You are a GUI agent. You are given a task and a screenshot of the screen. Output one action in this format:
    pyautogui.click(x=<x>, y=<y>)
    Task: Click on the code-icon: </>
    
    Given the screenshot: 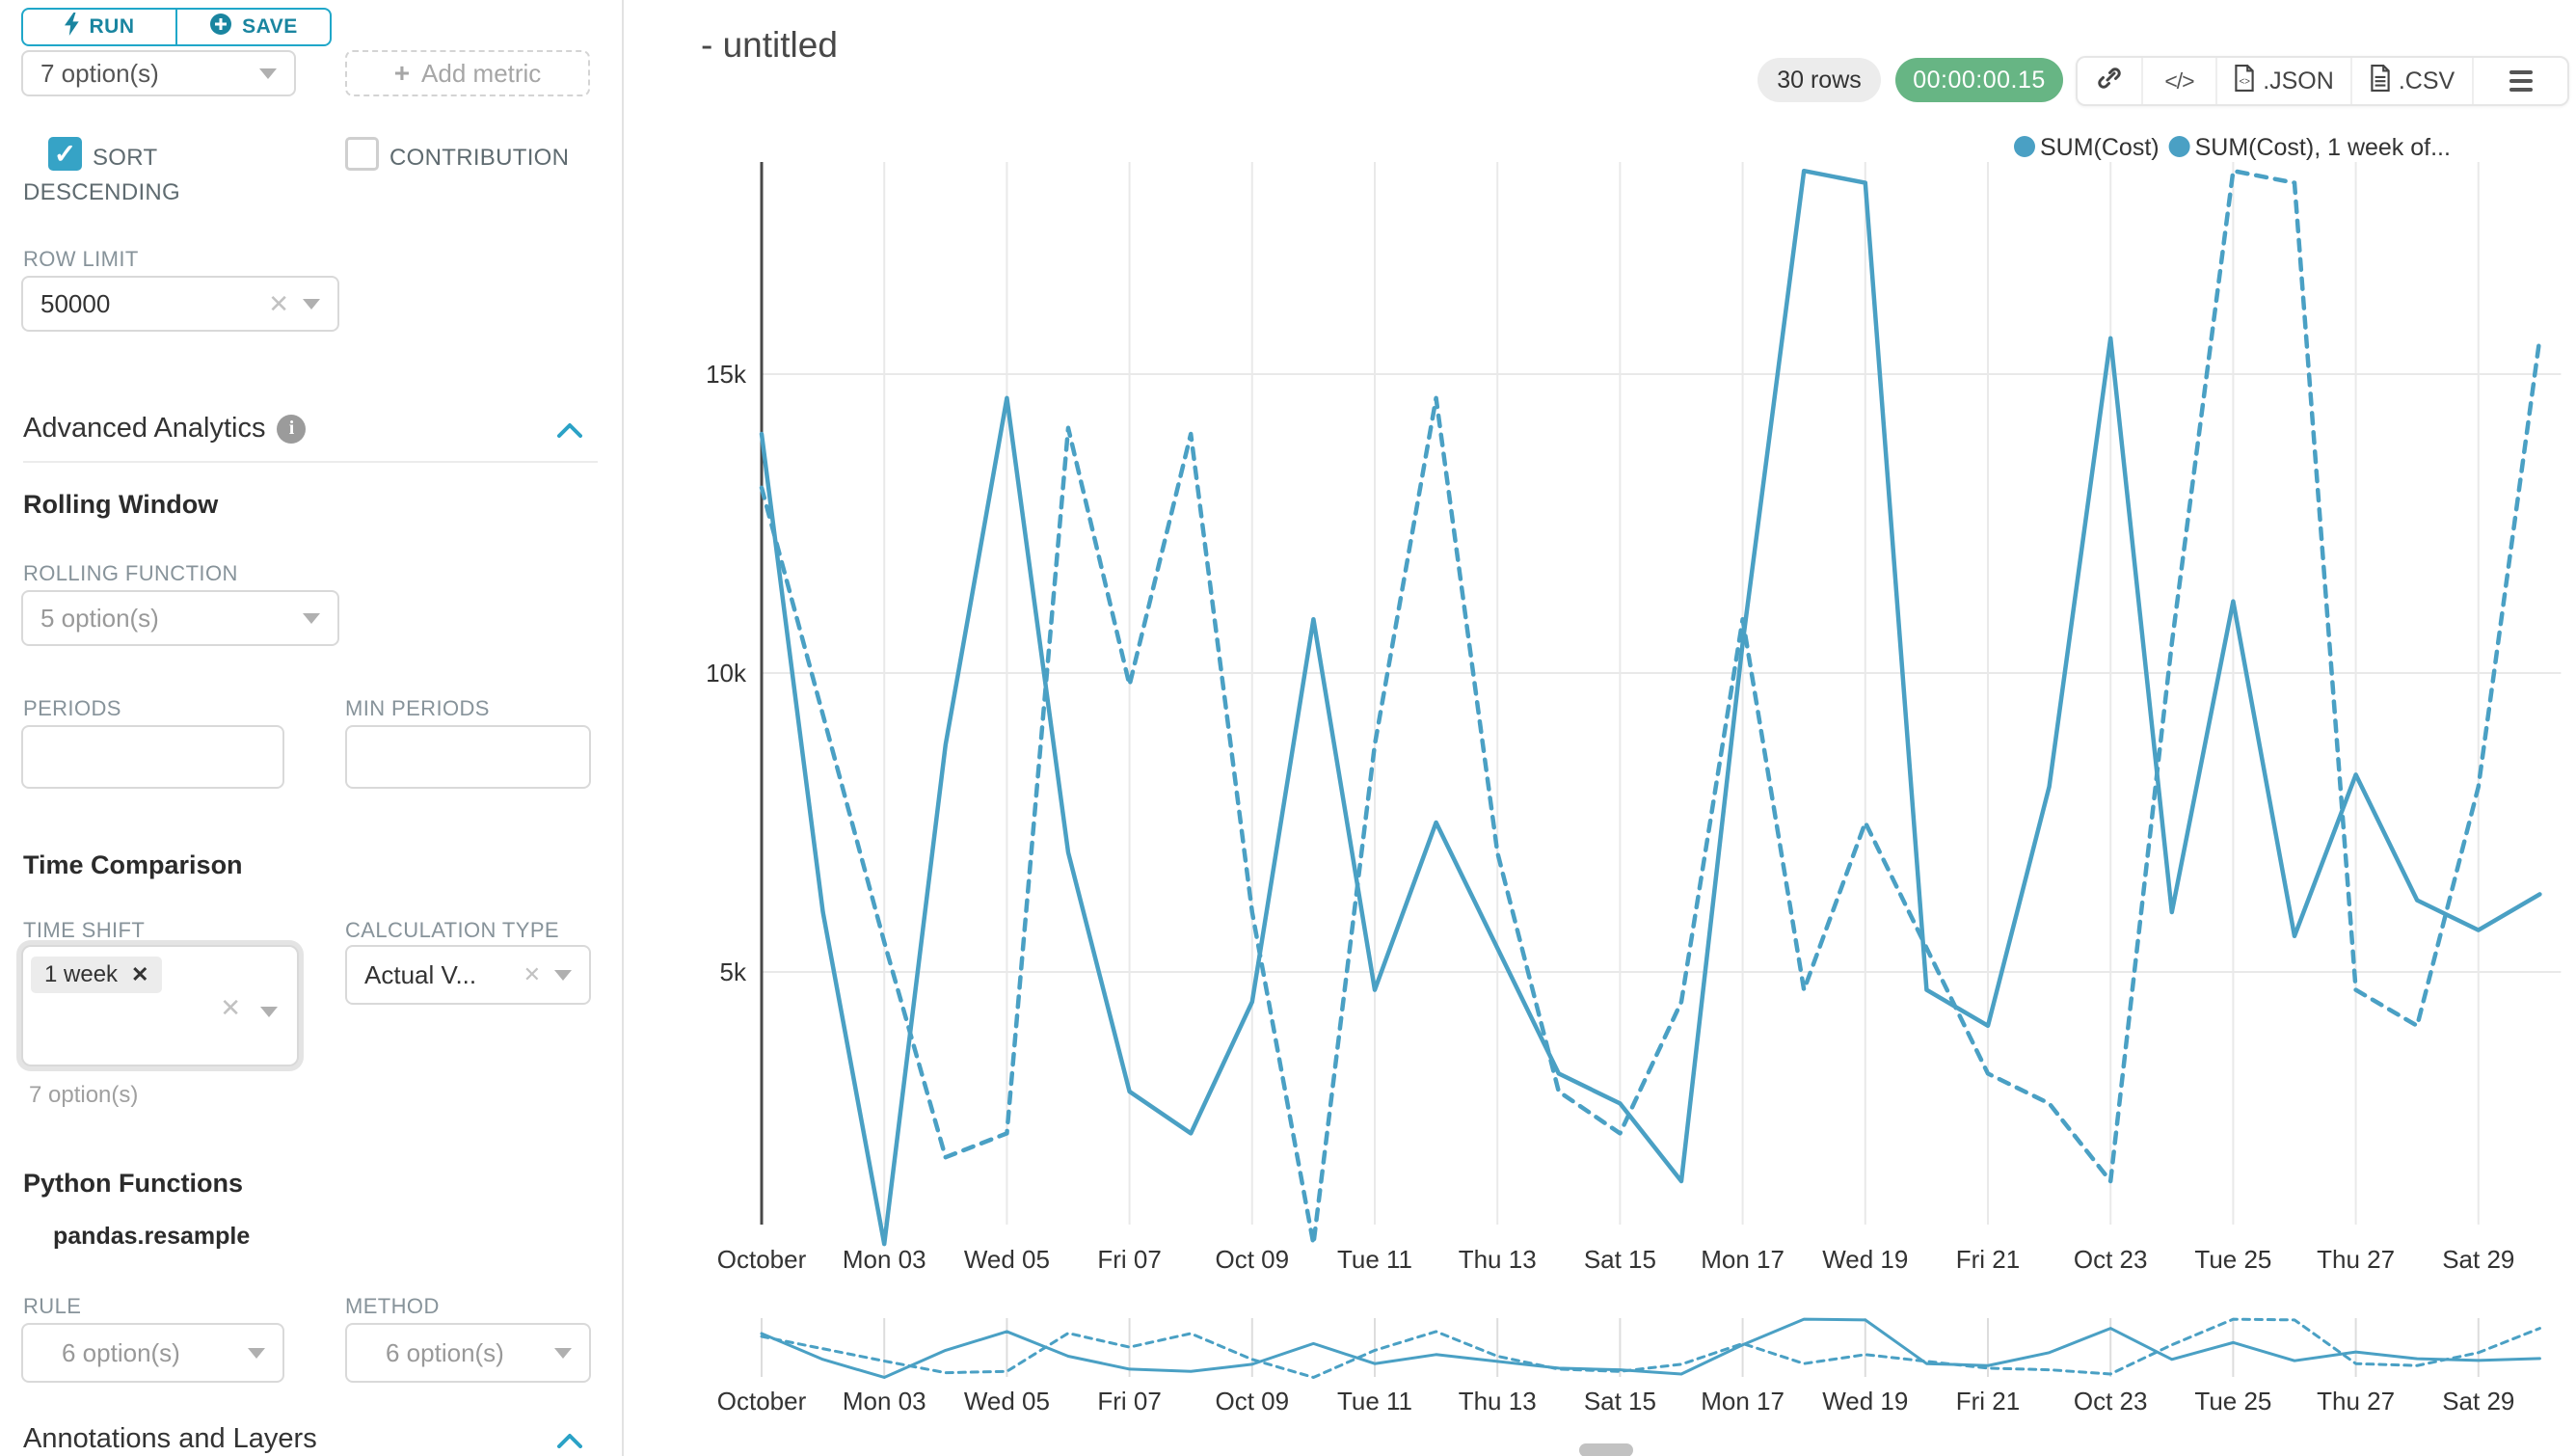 What is the action you would take?
    pyautogui.click(x=2179, y=80)
    